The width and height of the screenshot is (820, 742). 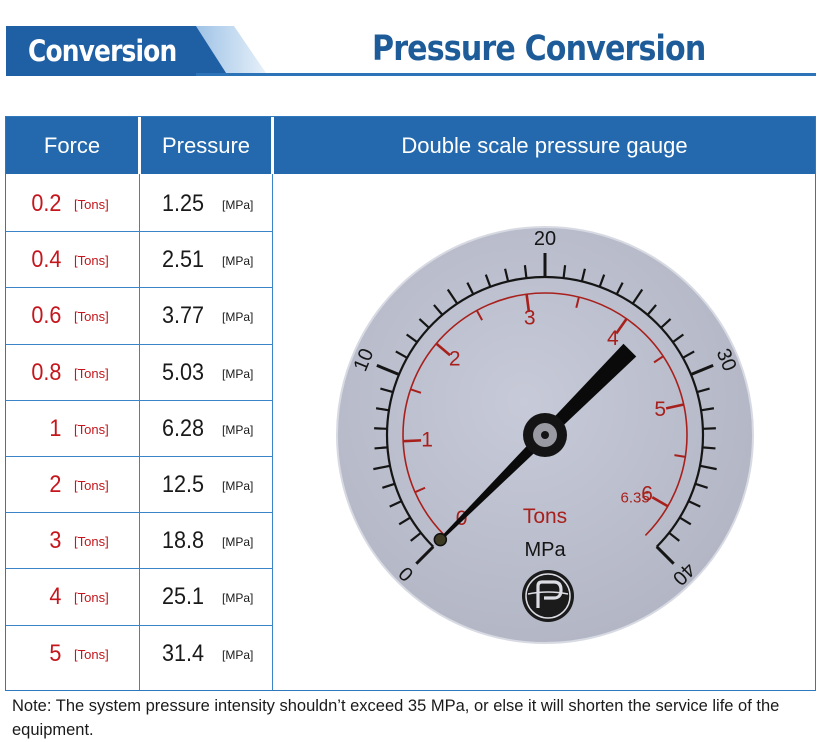 I want to click on mpa-unit-label: MPa, so click(x=545, y=550).